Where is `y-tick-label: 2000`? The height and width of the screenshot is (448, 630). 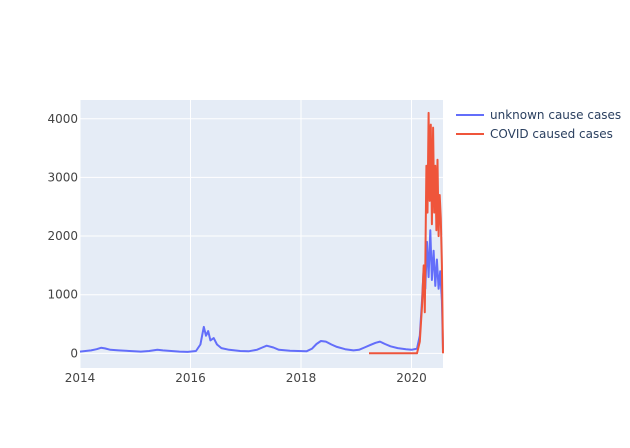
y-tick-label: 2000 is located at coordinates (62, 236).